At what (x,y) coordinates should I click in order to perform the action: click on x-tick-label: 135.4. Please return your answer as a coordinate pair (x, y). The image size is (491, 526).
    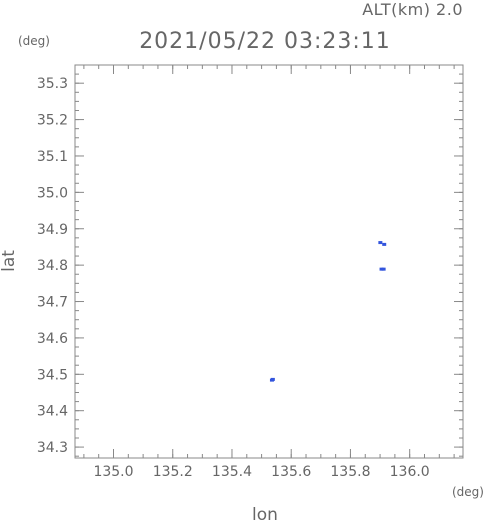
    Looking at the image, I should click on (232, 472).